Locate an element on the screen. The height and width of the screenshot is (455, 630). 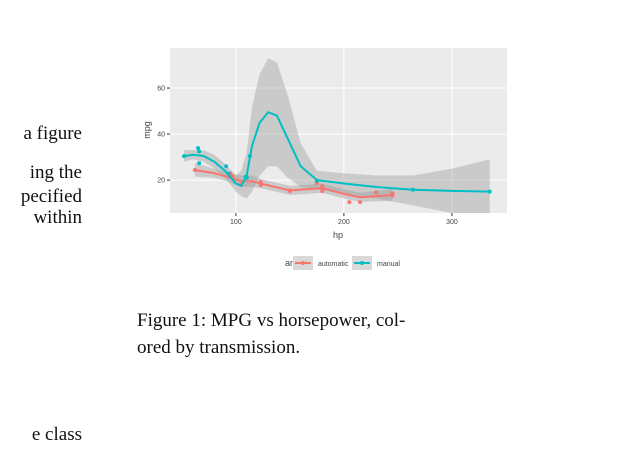
y-label: mpg is located at coordinates (147, 130).